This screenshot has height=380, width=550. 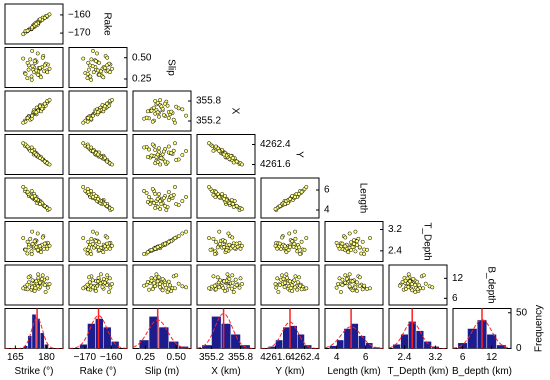 I want to click on x-axis-label: Slip (m), so click(x=162, y=371).